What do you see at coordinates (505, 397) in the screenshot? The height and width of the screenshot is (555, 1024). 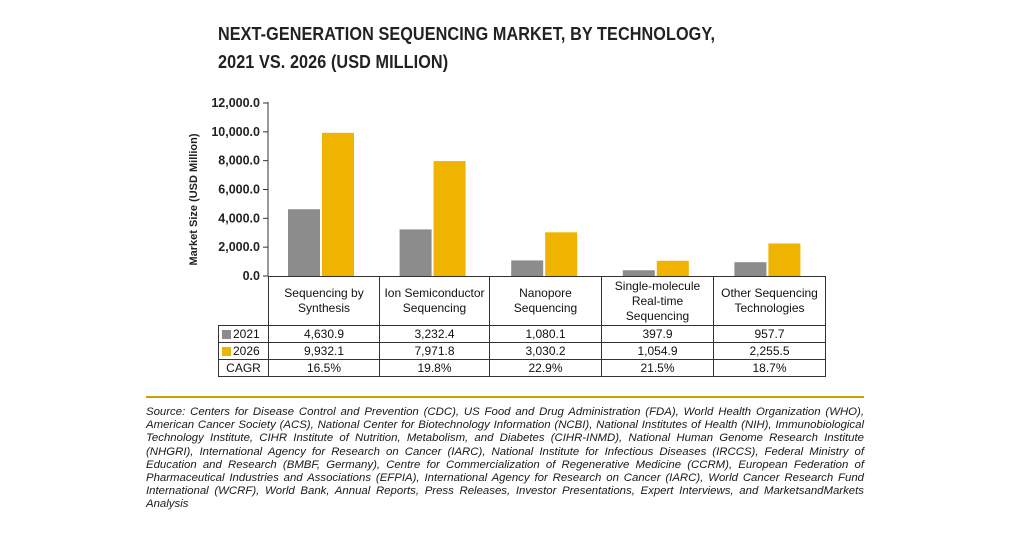 I see `separator-line` at bounding box center [505, 397].